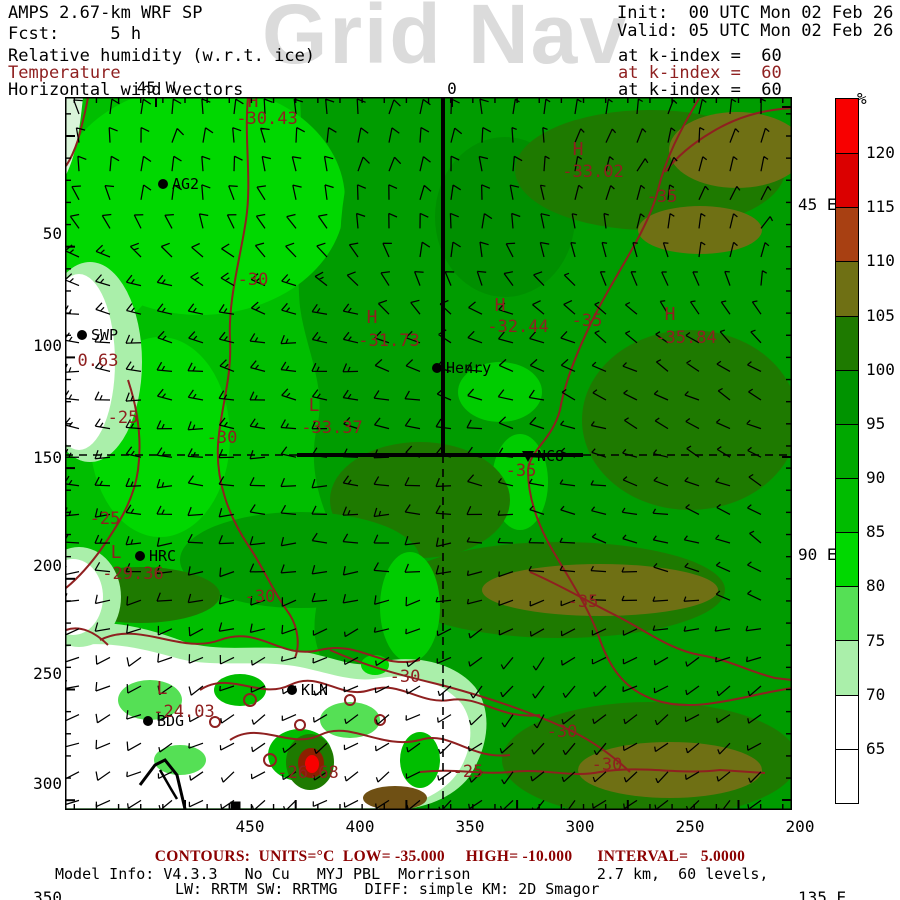 This screenshot has height=900, width=900. What do you see at coordinates (75, 34) in the screenshot?
I see `forecast-hour: Fcst: 5 h` at bounding box center [75, 34].